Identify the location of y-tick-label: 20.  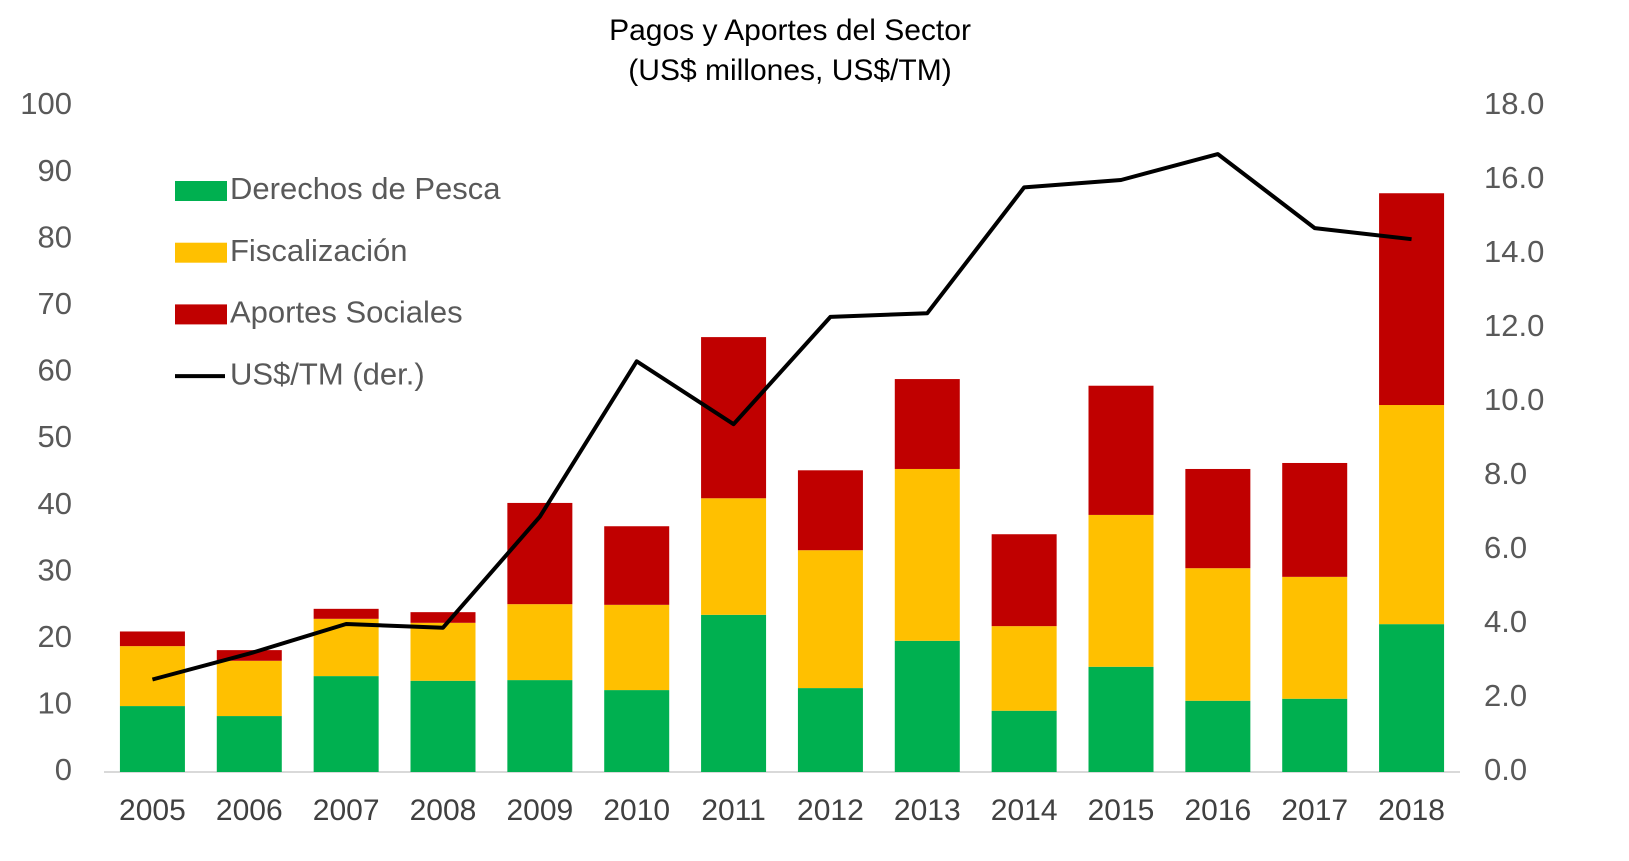
(55, 636).